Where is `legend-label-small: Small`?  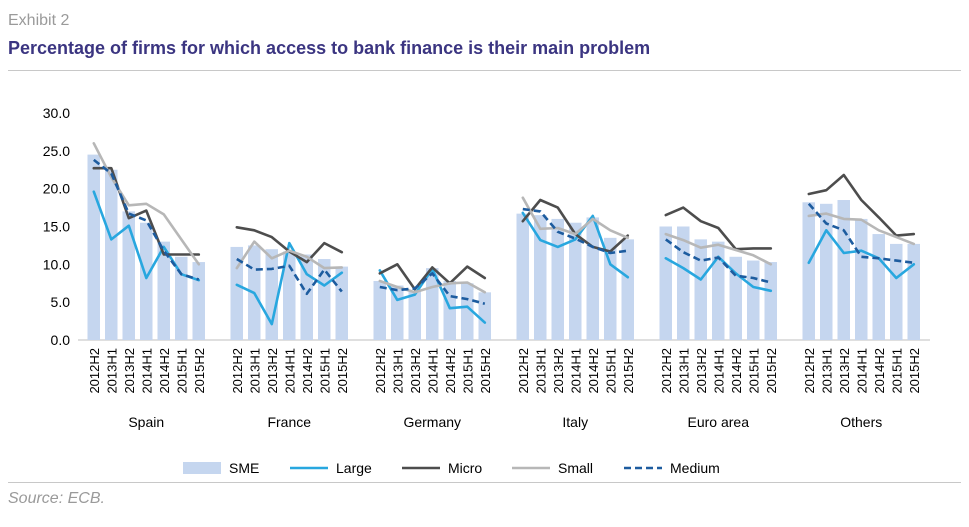
legend-label-small: Small is located at coordinates (575, 468).